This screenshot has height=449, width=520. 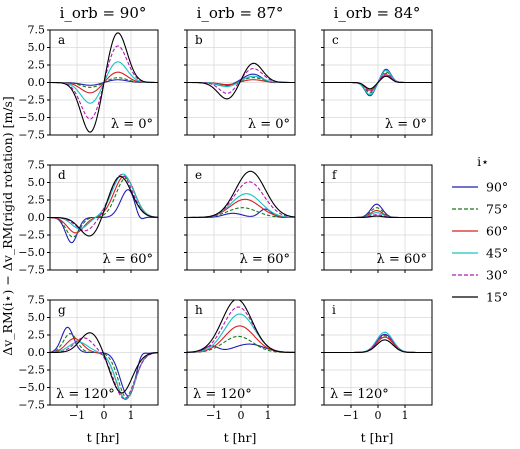 What do you see at coordinates (483, 161) in the screenshot?
I see `legend-title: i⋆` at bounding box center [483, 161].